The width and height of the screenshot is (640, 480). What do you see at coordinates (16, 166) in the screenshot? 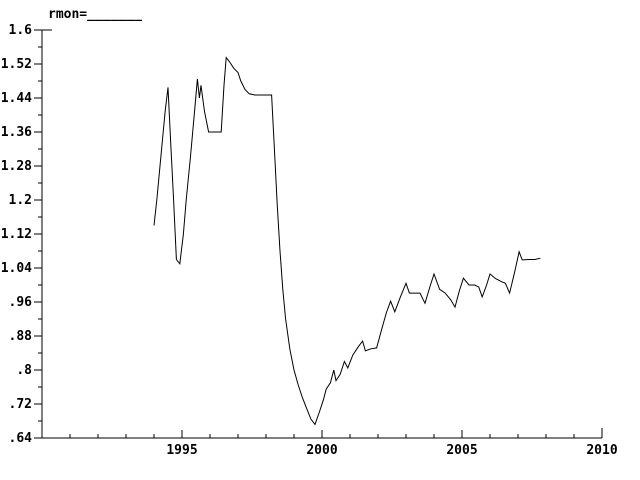
I see `y-tick-label: 1.28` at bounding box center [16, 166].